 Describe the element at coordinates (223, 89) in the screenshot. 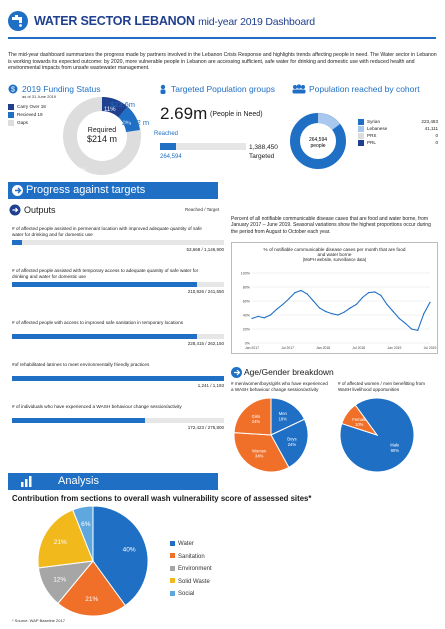

I see `targeted-title: Targeted Population groups` at that location.